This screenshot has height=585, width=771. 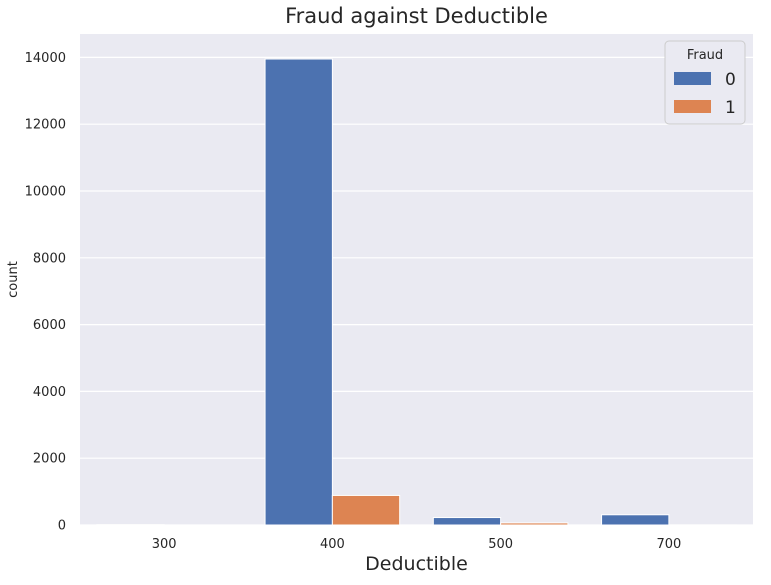 What do you see at coordinates (332, 544) in the screenshot?
I see `x-tick-label: 400` at bounding box center [332, 544].